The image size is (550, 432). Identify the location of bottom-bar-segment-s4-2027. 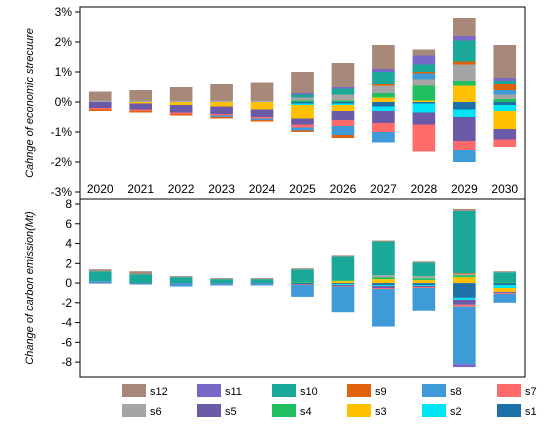
(383, 278).